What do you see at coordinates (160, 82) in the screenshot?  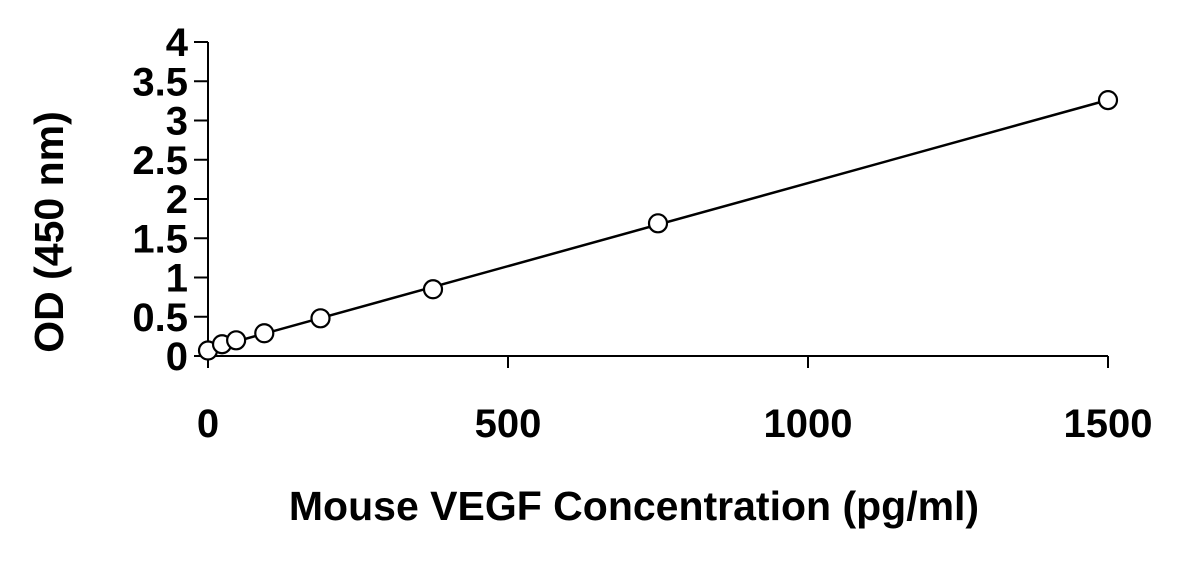 I see `y-tick-label: 3.5` at bounding box center [160, 82].